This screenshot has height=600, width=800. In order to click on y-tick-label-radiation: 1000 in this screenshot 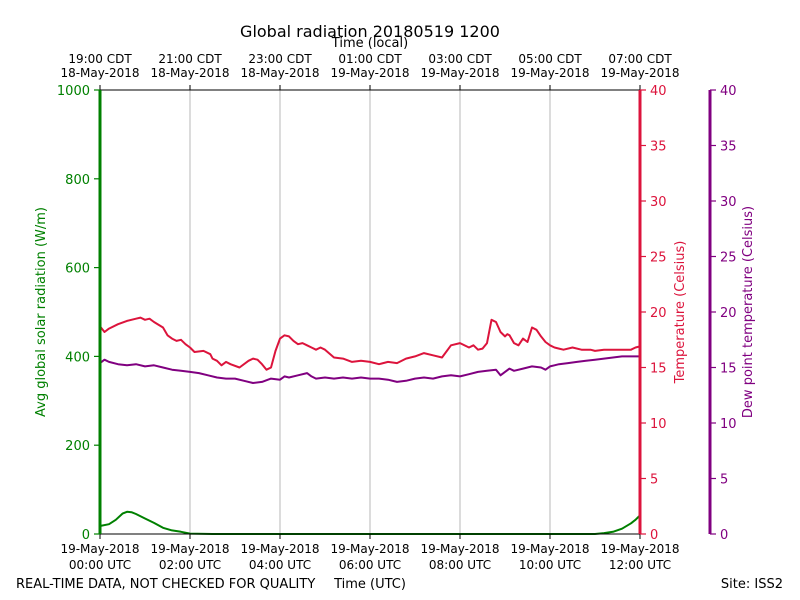, I will do `click(73, 91)`.